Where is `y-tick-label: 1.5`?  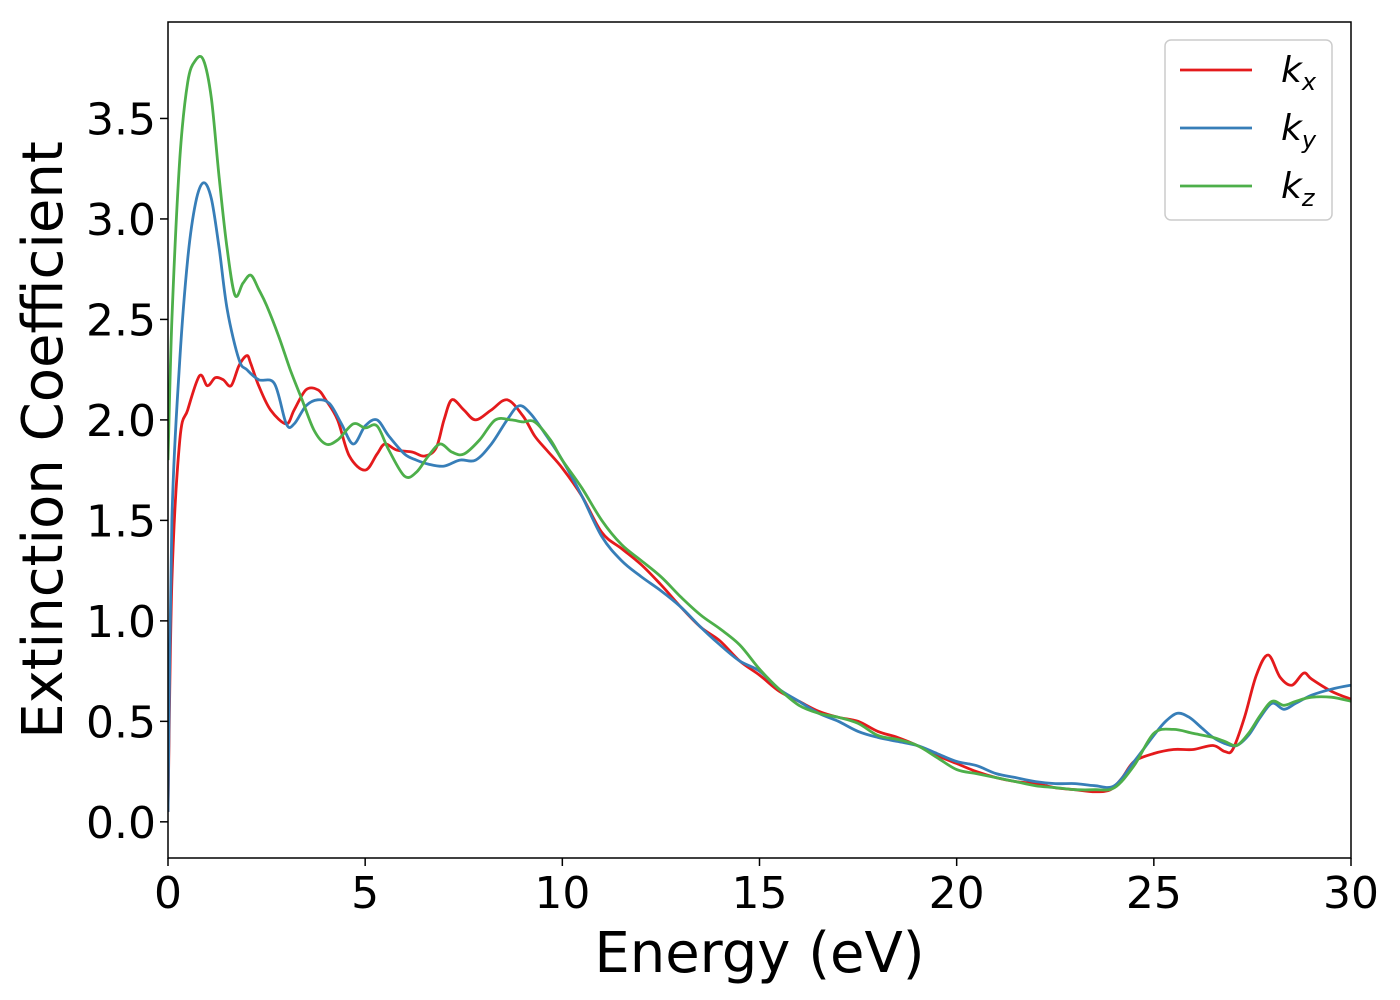
y-tick-label: 1.5 is located at coordinates (121, 521).